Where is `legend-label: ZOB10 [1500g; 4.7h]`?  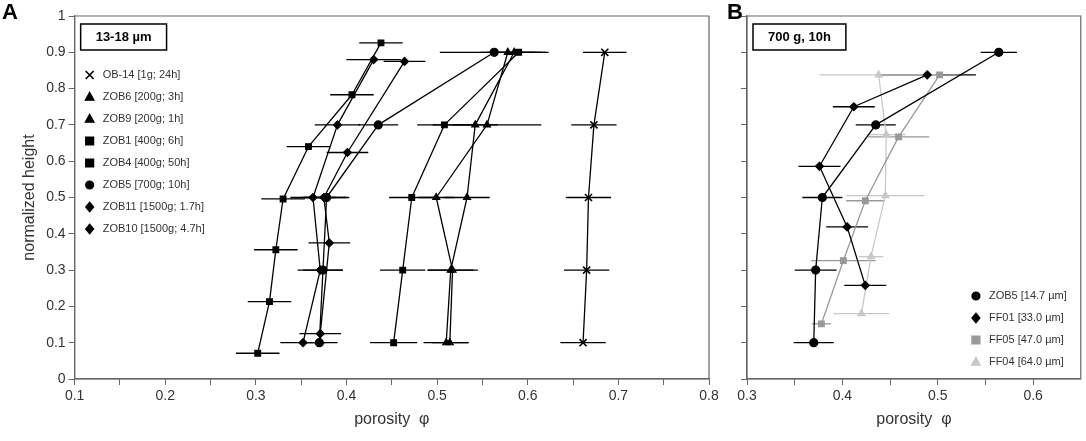 legend-label: ZOB10 [1500g; 4.7h] is located at coordinates (153, 228).